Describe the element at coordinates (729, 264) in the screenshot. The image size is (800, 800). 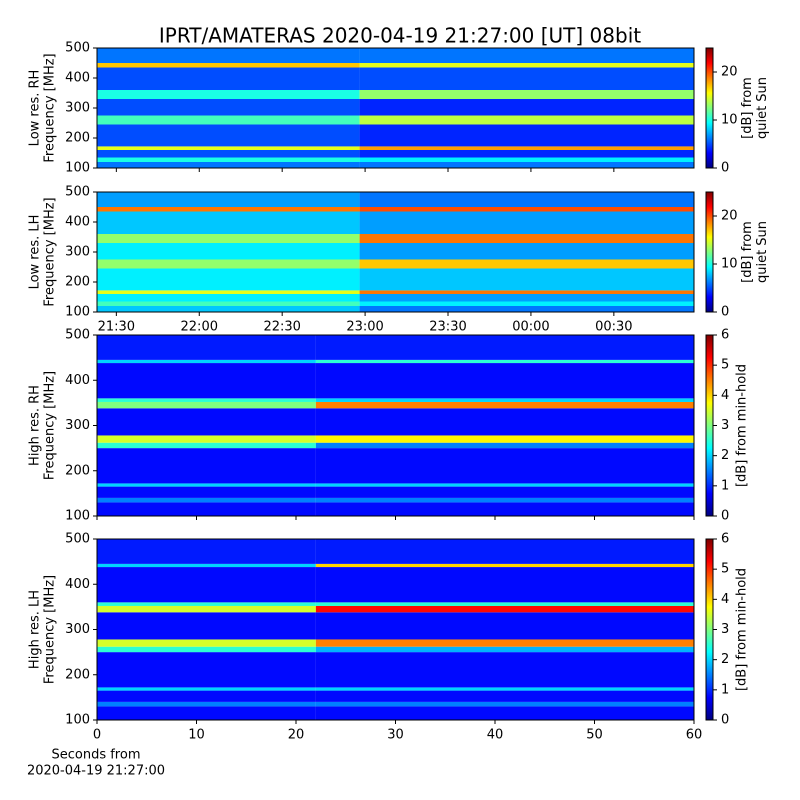
I see `colorbar-tick-label: 10` at that location.